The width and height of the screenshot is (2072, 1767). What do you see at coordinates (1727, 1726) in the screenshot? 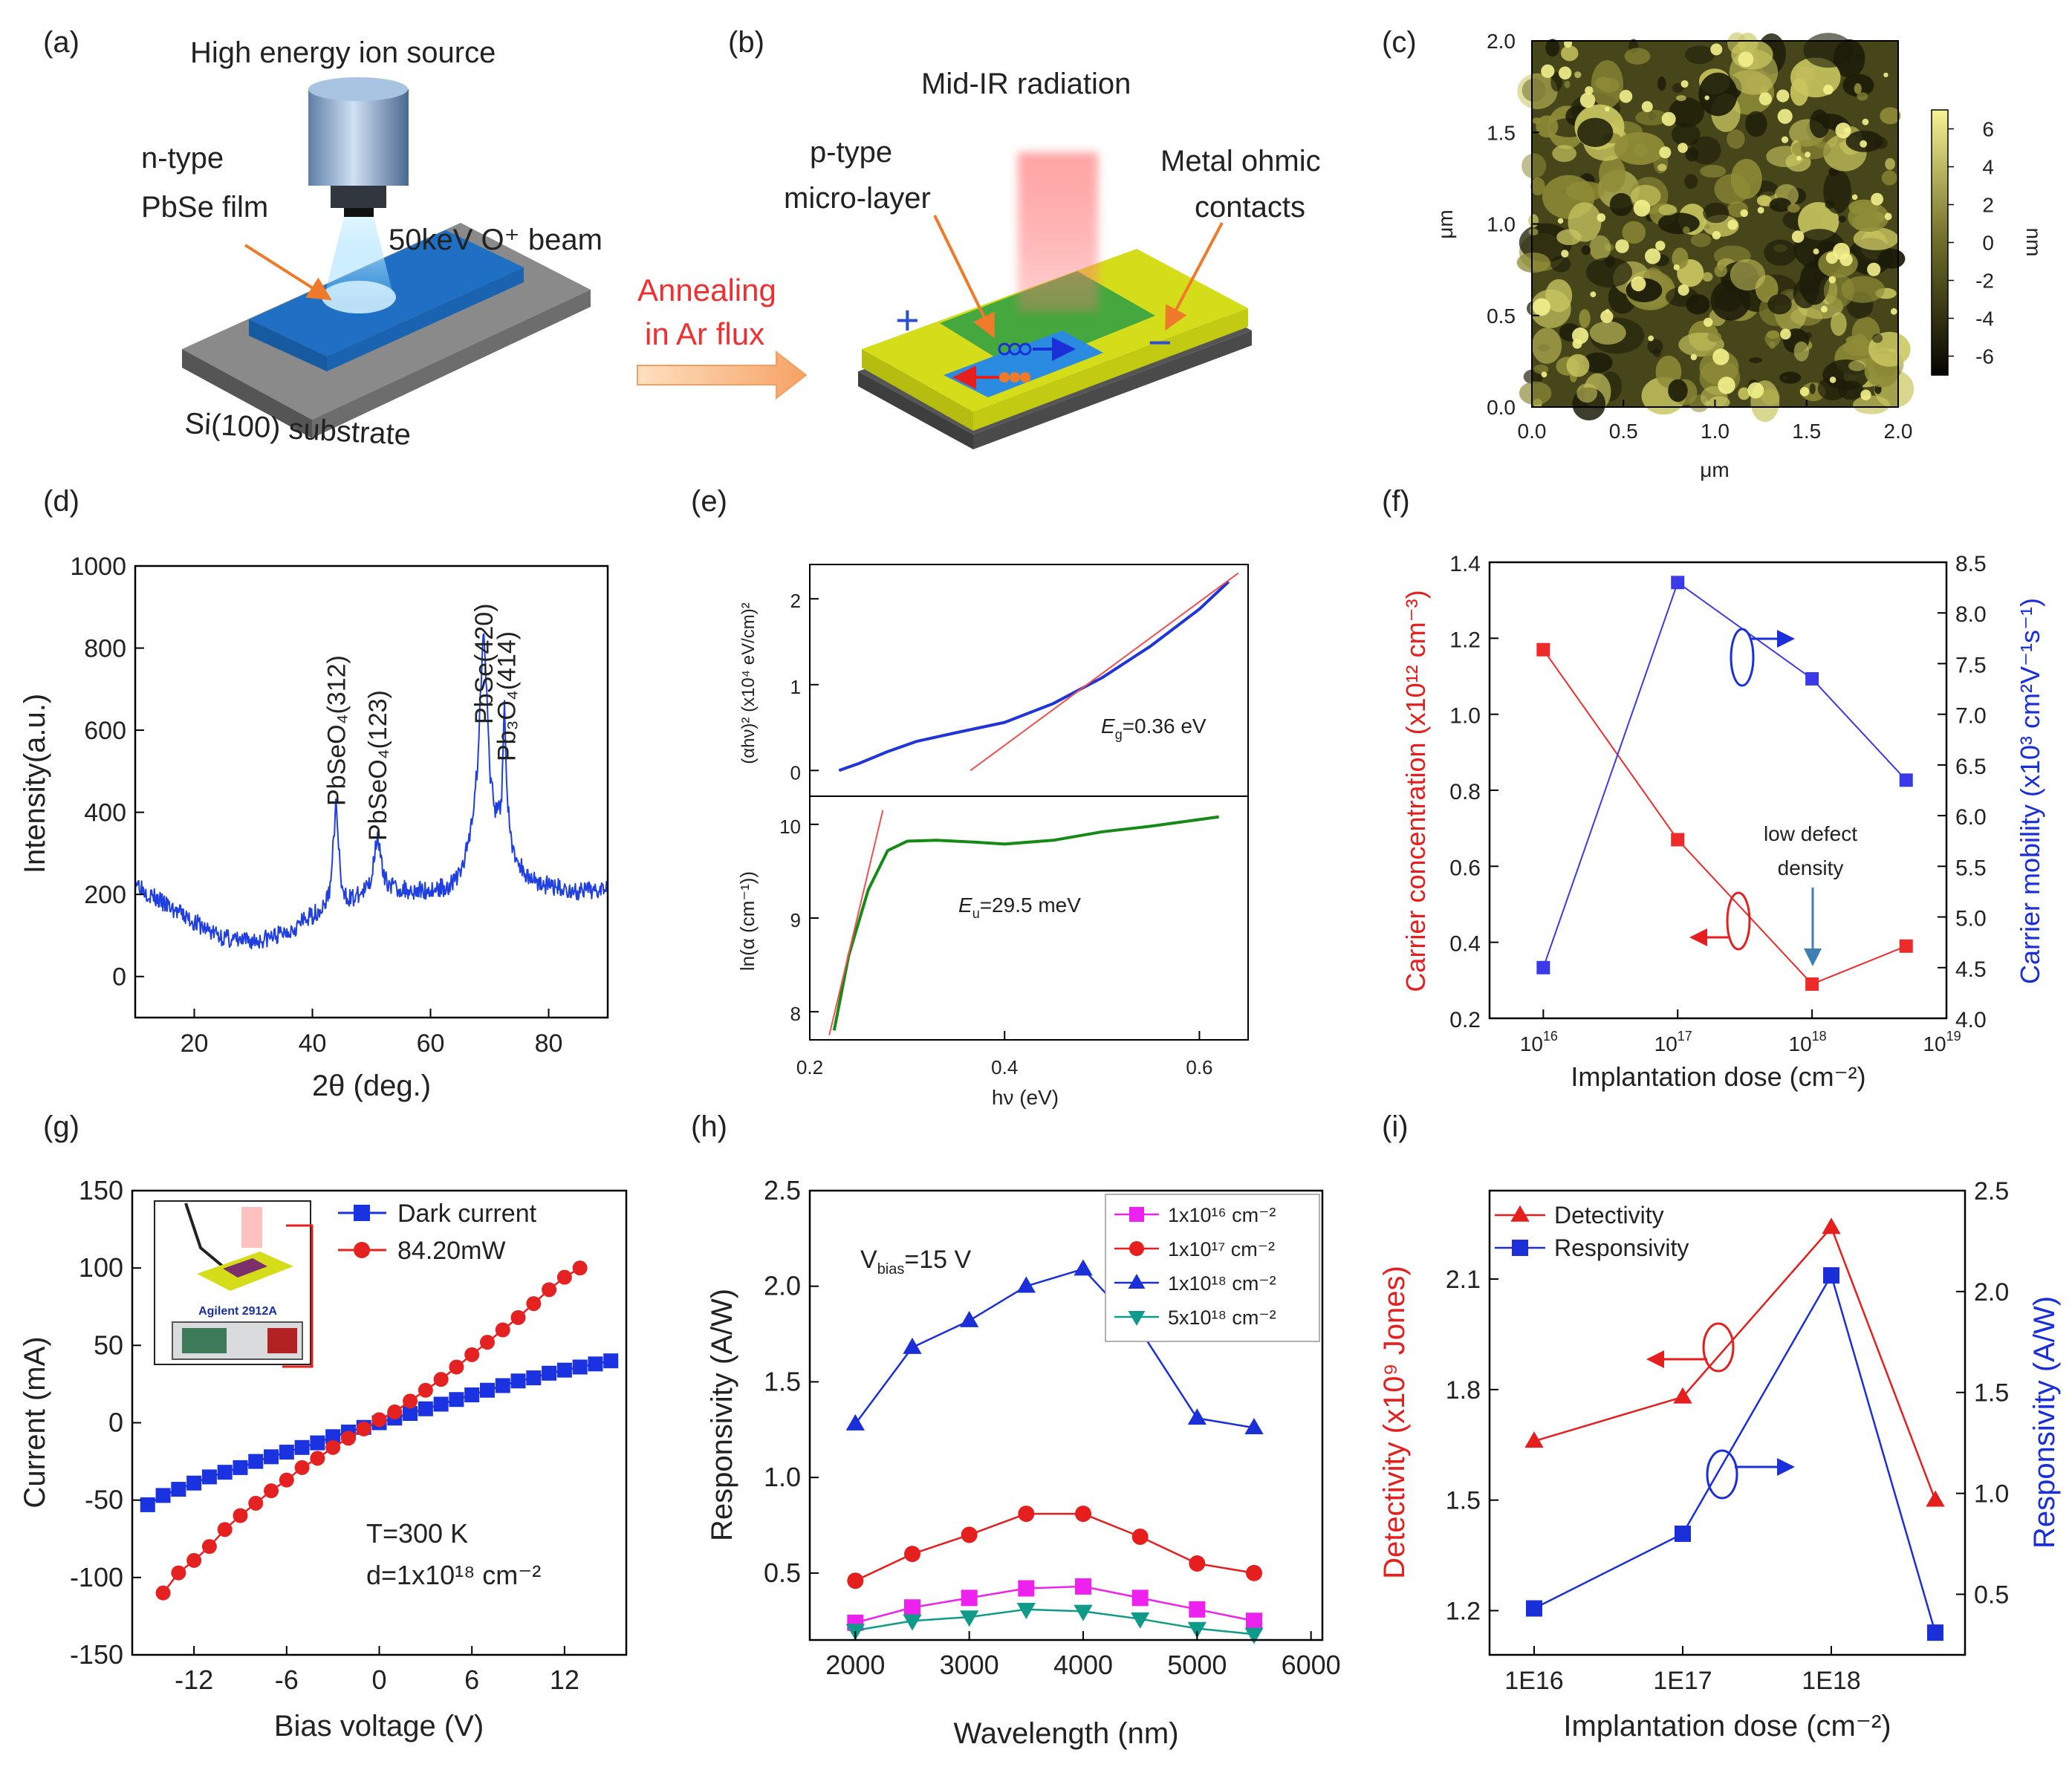
I see `x-axis-label: Implantation dose (cm⁻²)` at bounding box center [1727, 1726].